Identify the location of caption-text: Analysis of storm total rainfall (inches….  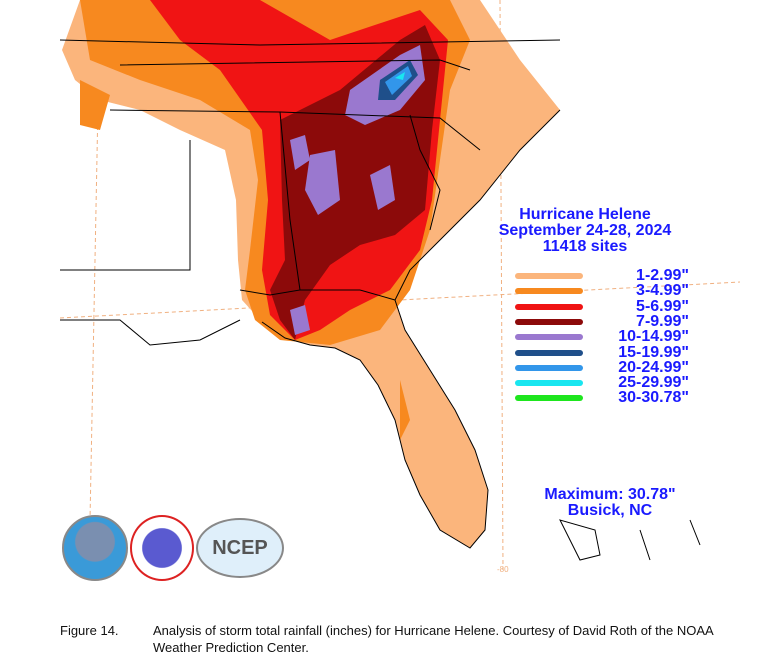
(433, 639).